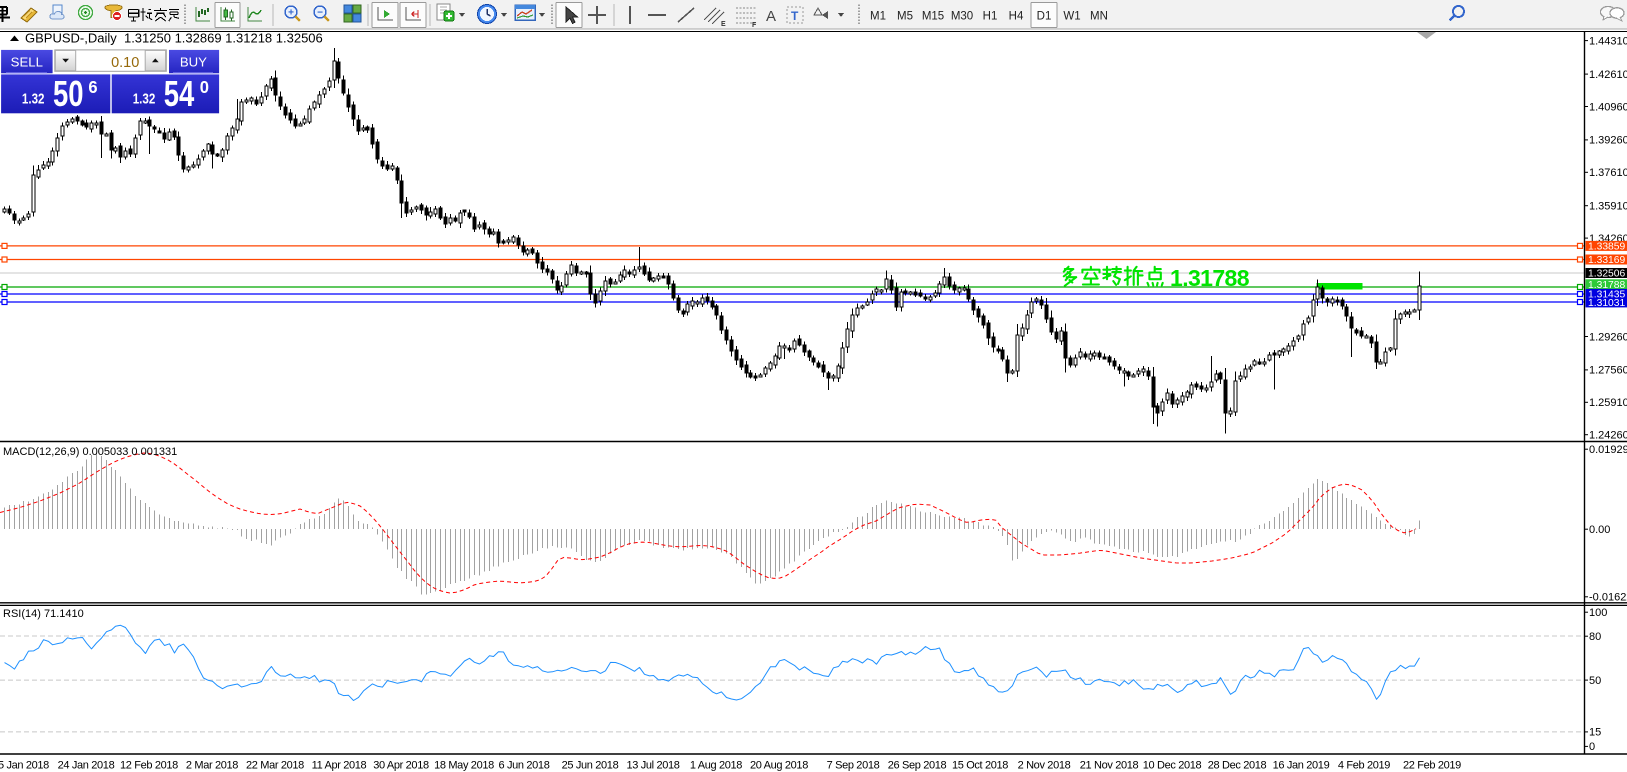  Describe the element at coordinates (1595, 637) in the screenshot. I see `svg-text: 80` at that location.